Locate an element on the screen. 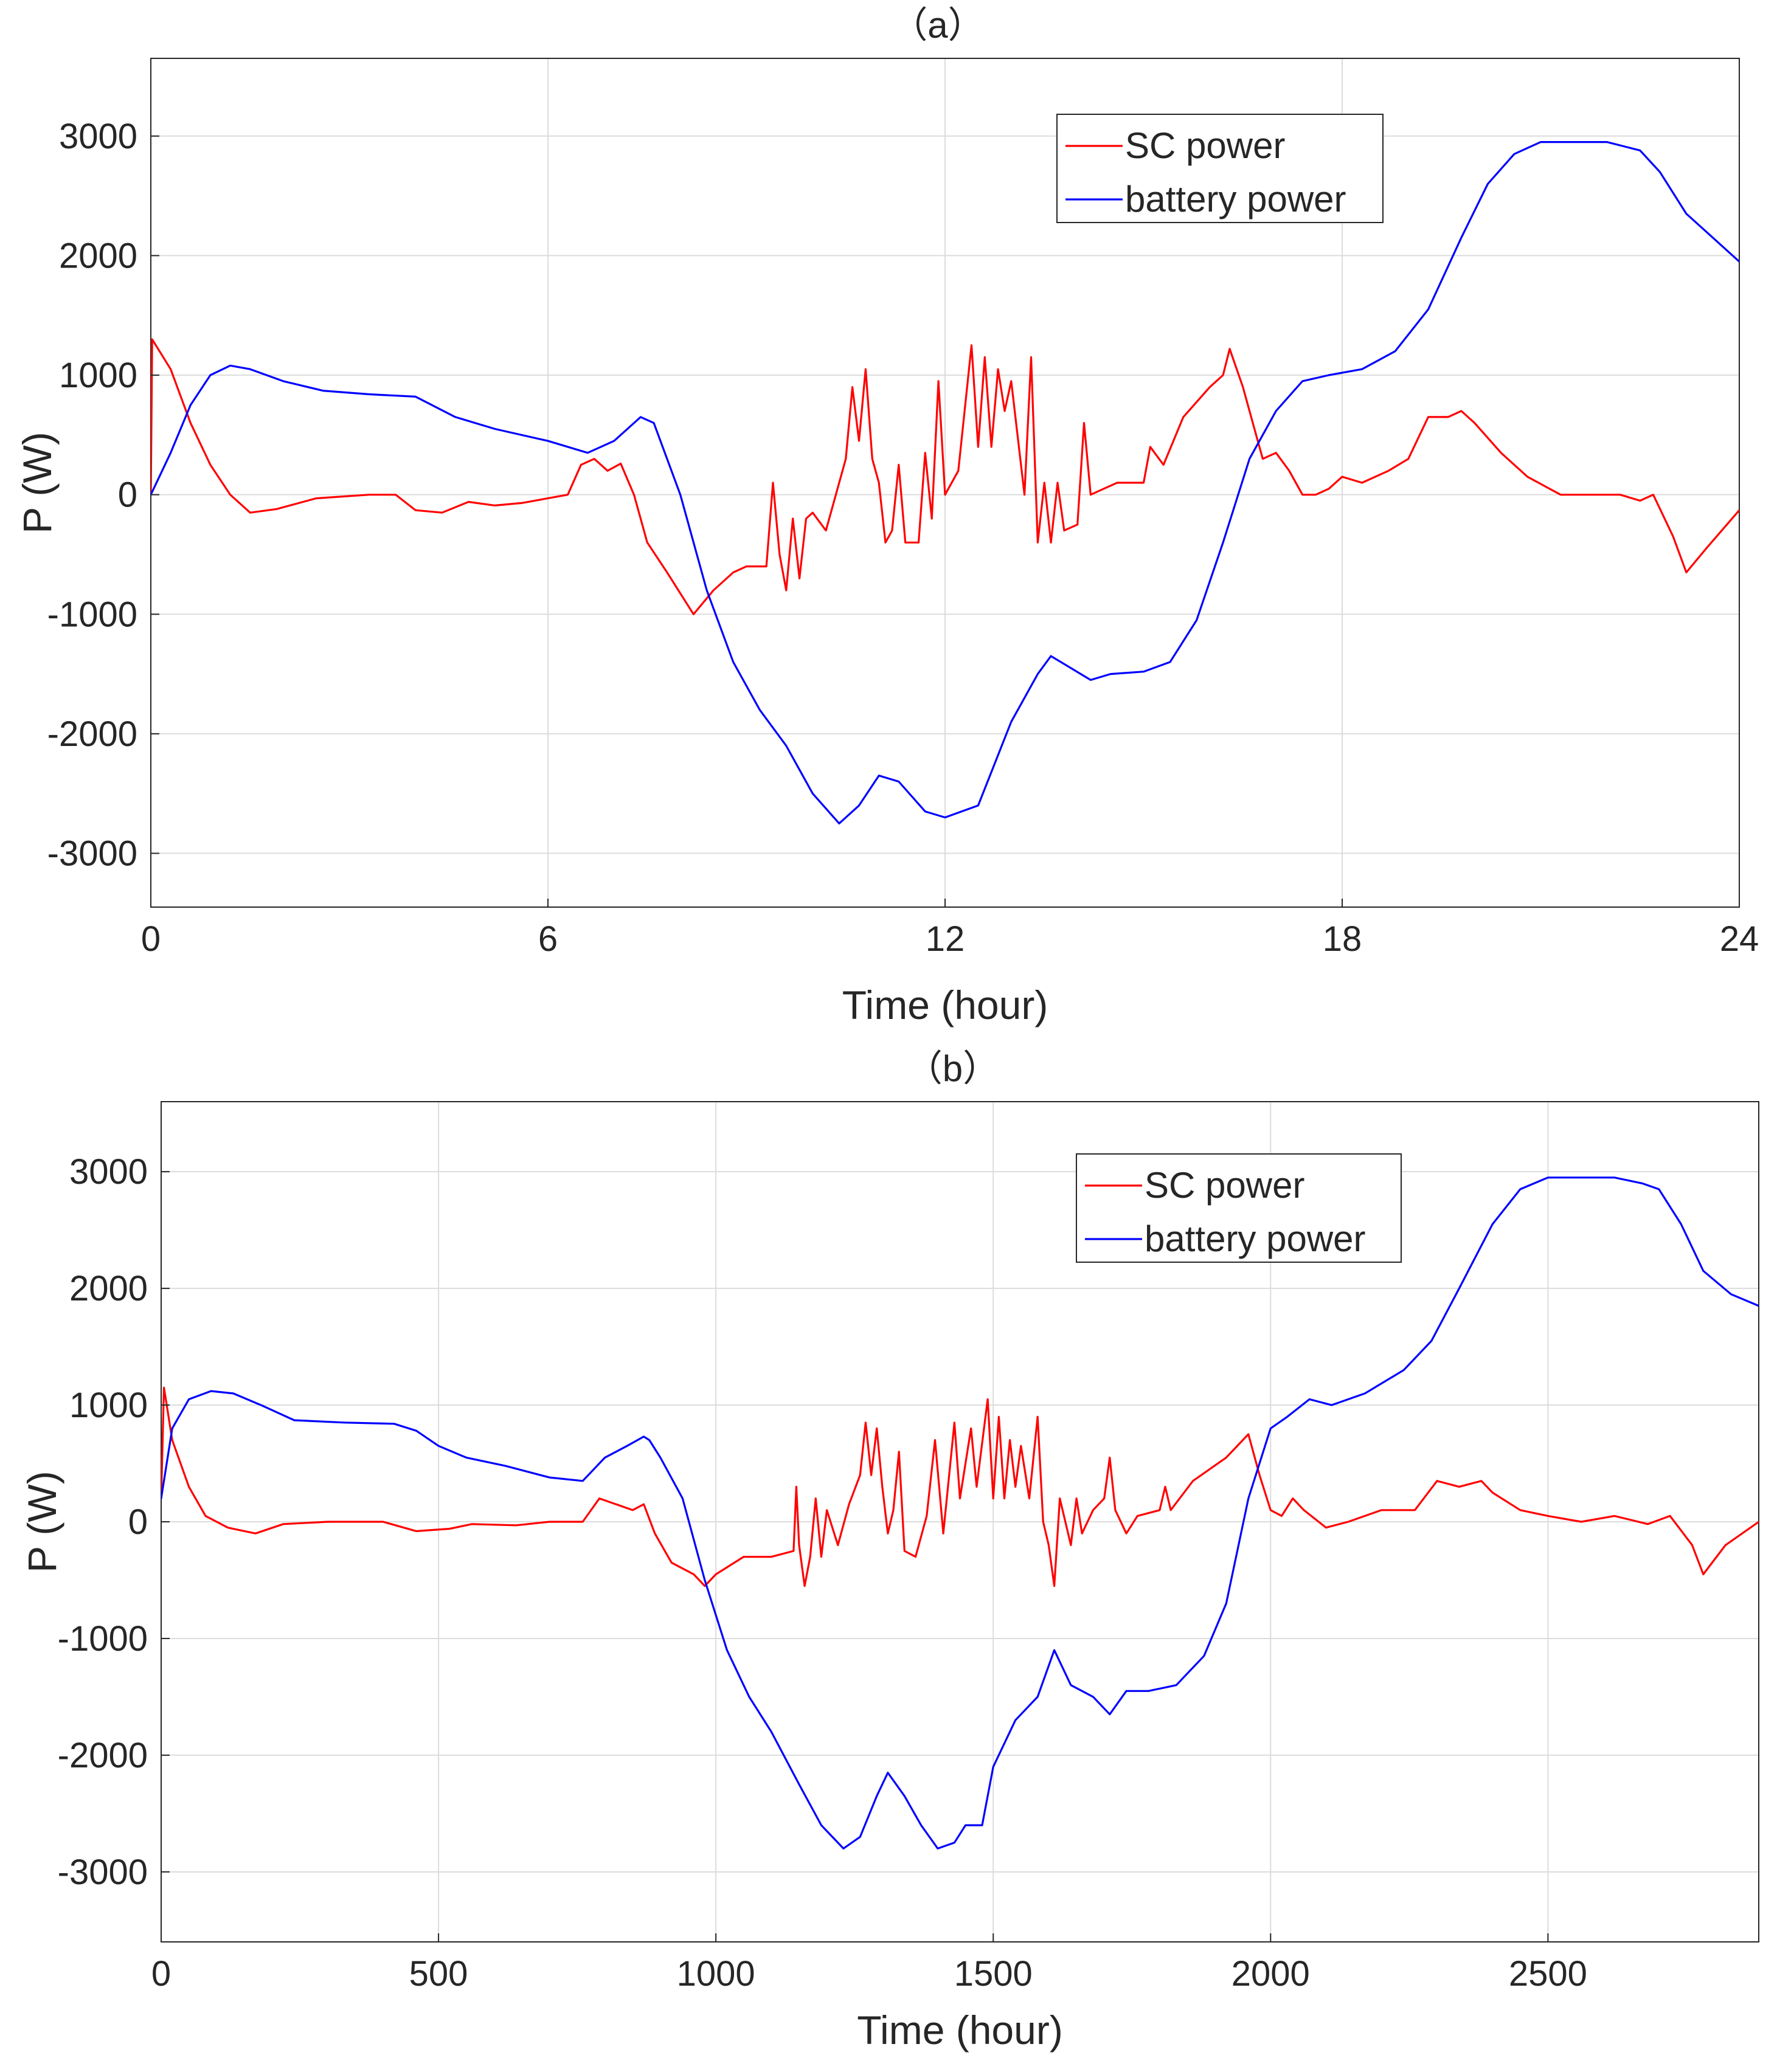 The height and width of the screenshot is (2072, 1777). x-tick-label: 2500 is located at coordinates (1548, 1974).